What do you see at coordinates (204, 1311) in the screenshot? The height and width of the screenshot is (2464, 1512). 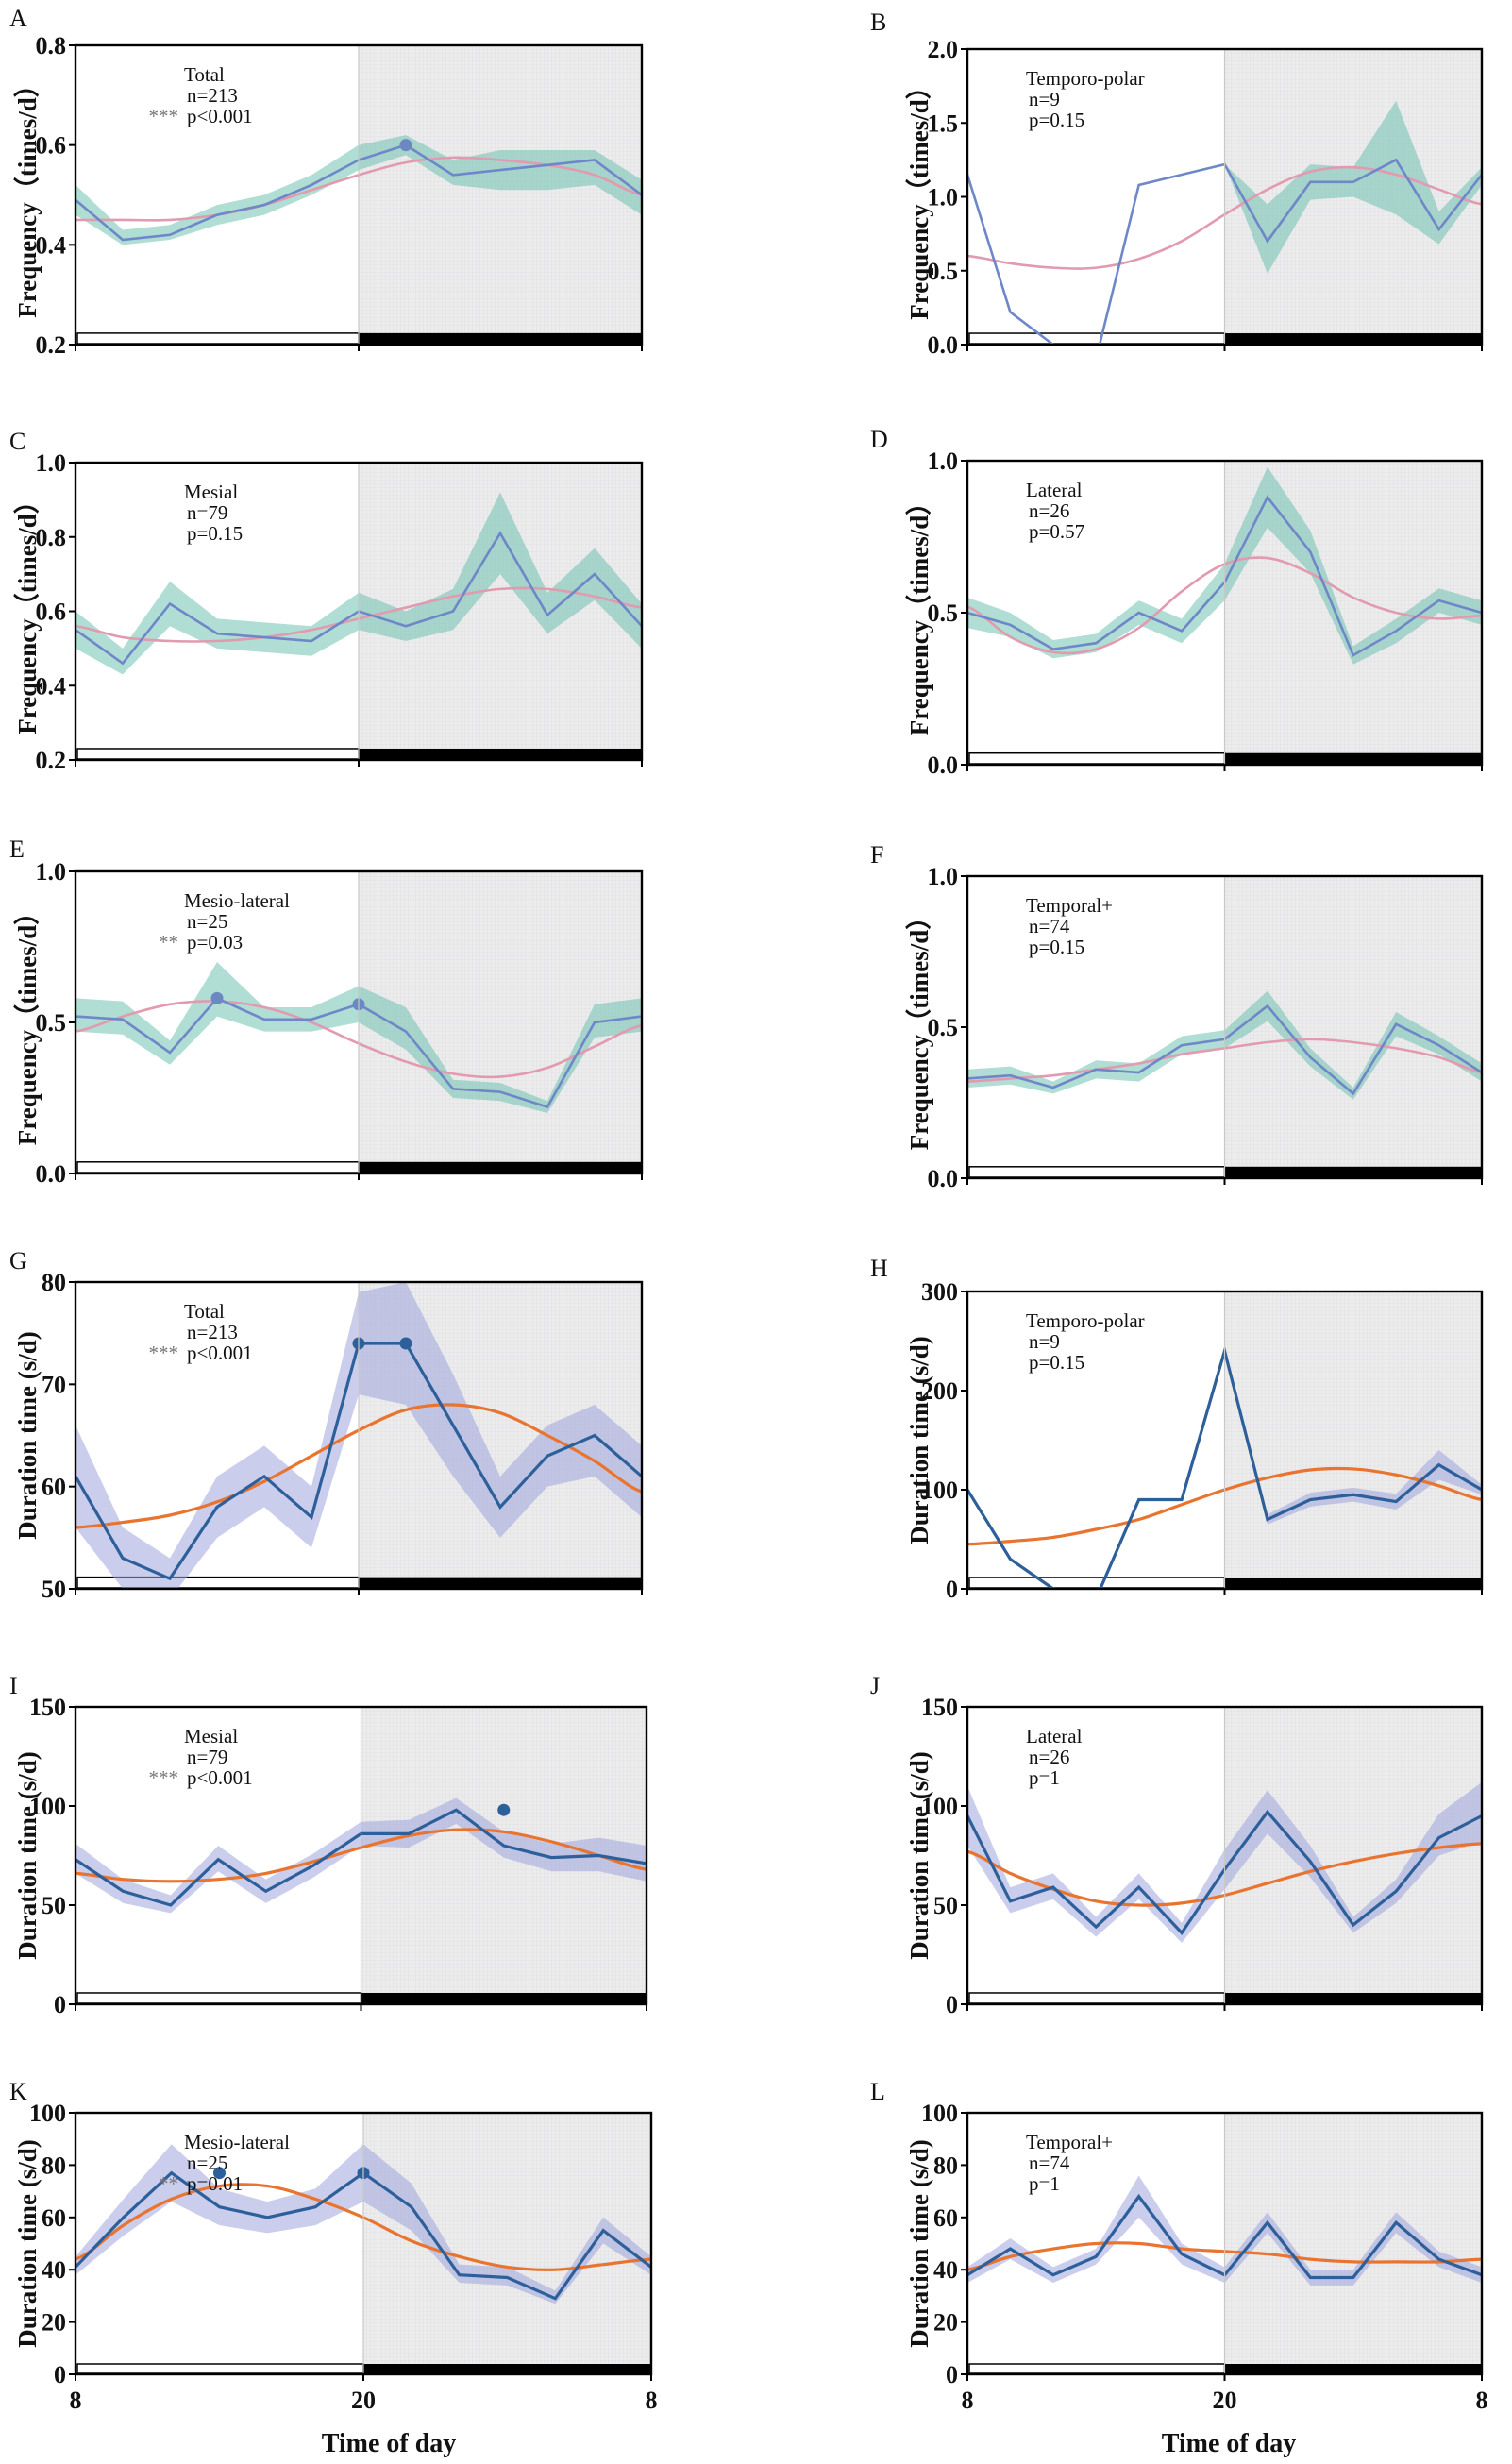 I see `annotation-line: Total` at bounding box center [204, 1311].